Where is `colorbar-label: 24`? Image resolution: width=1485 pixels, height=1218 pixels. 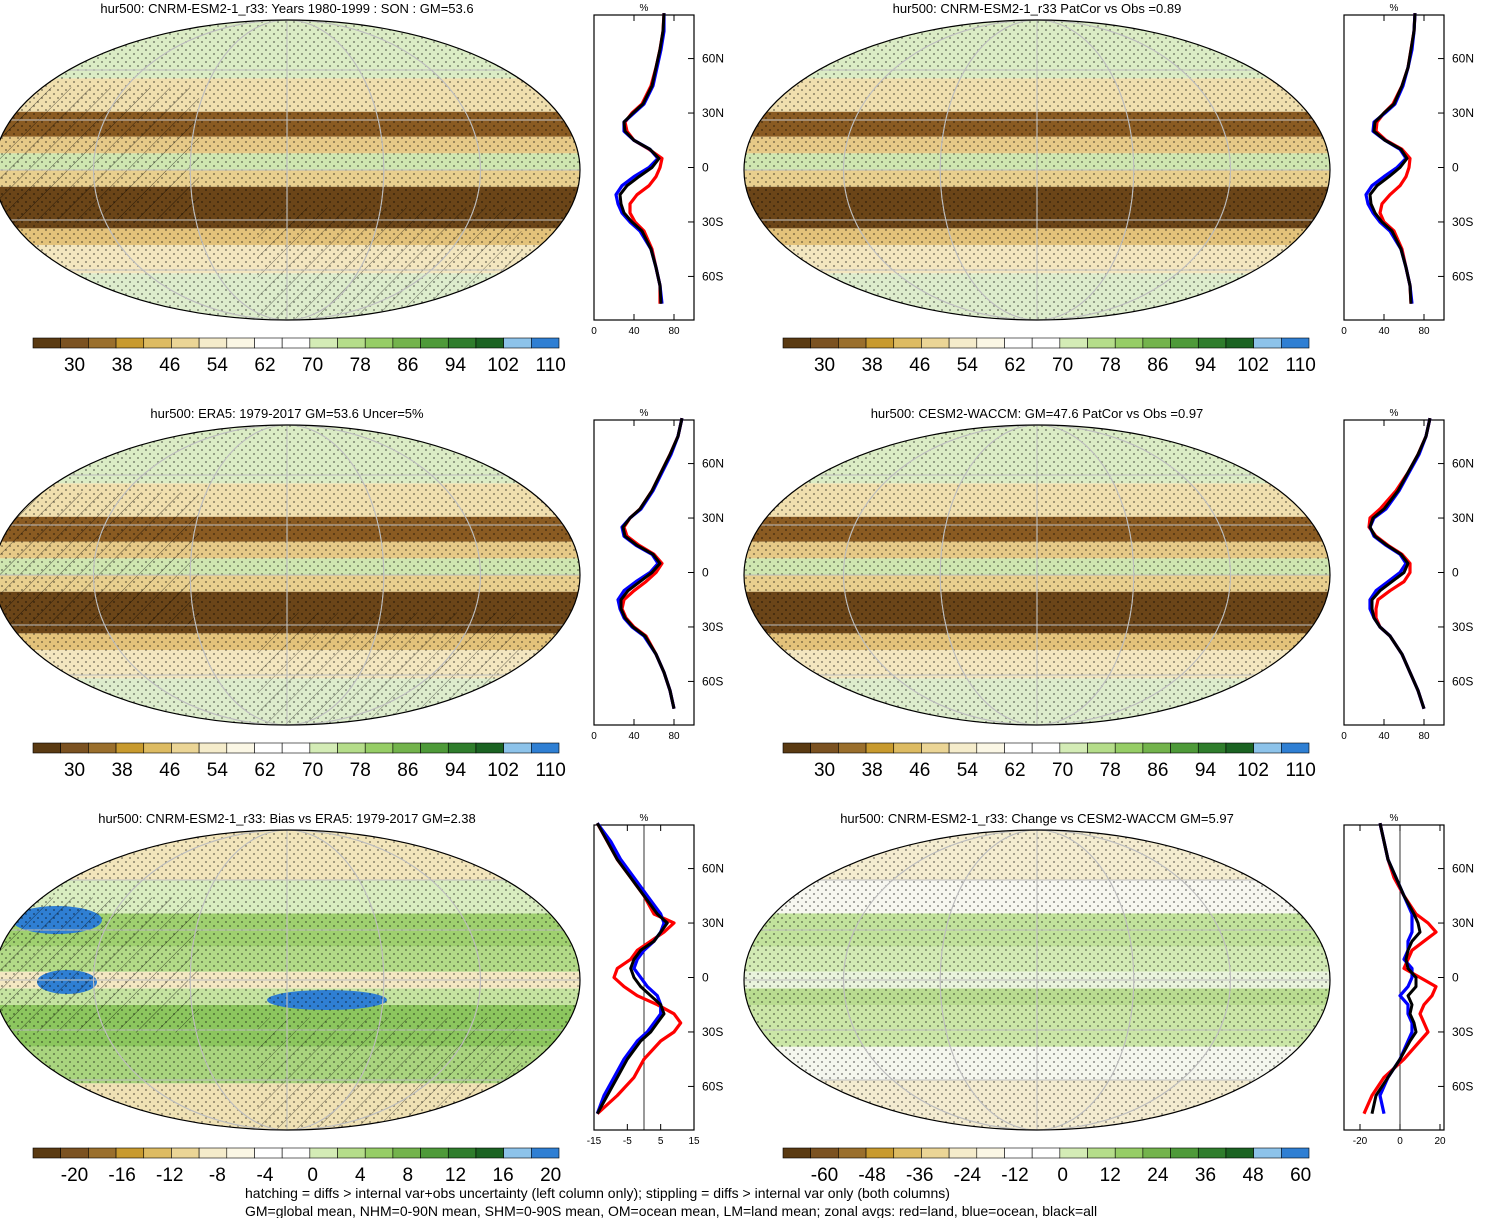 colorbar-label: 24 is located at coordinates (1158, 1175).